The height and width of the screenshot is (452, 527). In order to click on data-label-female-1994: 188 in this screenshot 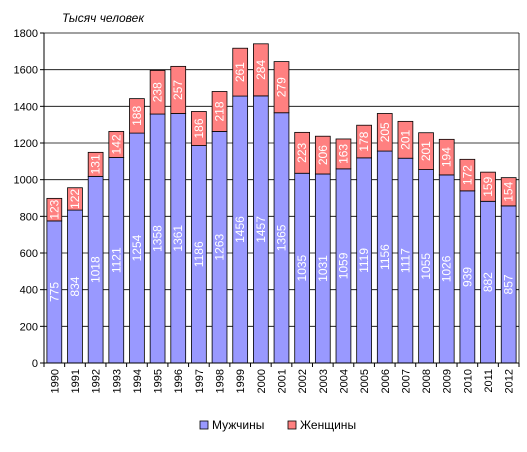, I will do `click(137, 116)`.